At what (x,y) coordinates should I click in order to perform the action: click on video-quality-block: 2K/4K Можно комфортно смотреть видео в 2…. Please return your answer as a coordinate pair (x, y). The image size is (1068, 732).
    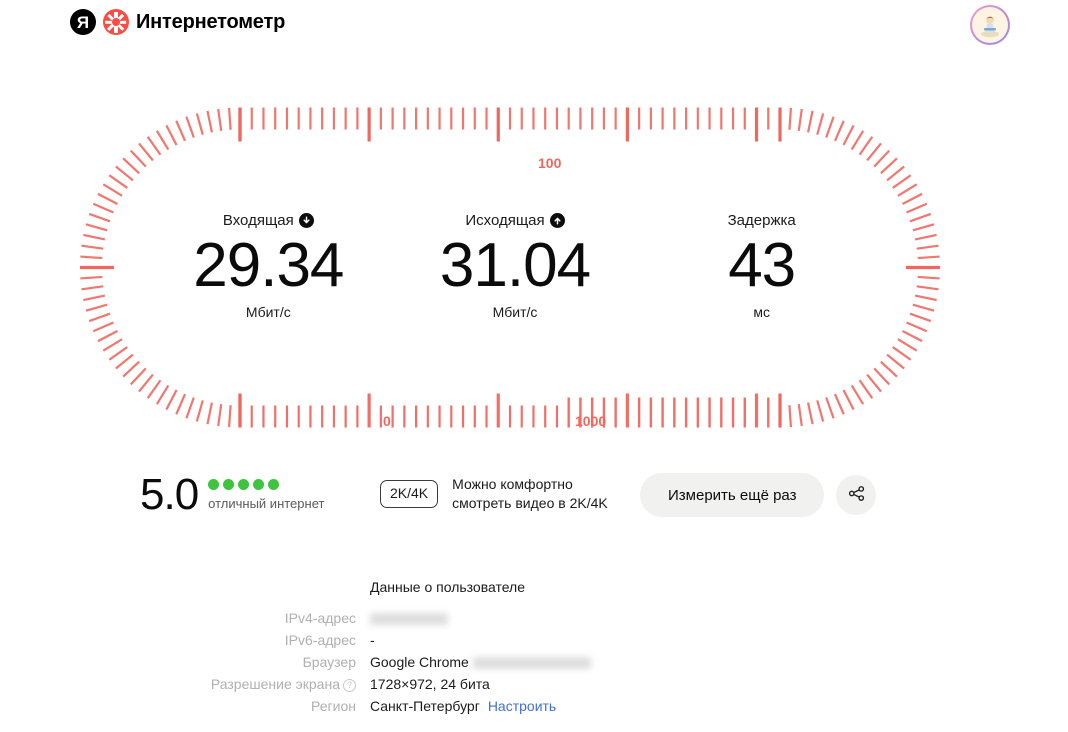
    Looking at the image, I should click on (494, 494).